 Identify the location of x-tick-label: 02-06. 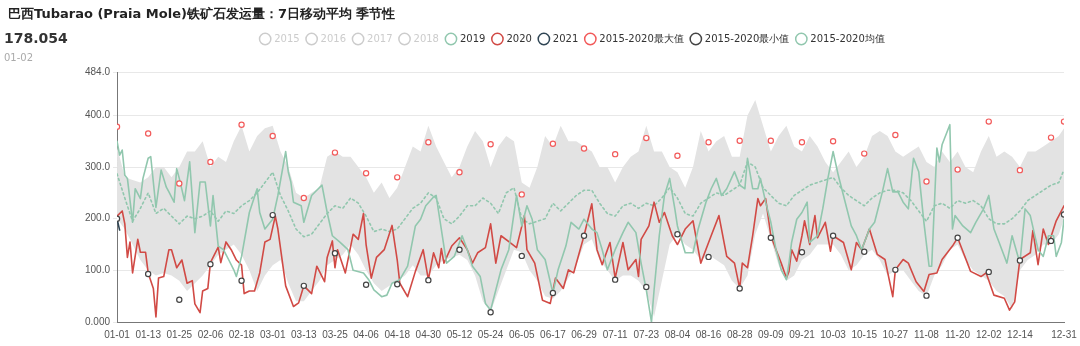
(210, 334).